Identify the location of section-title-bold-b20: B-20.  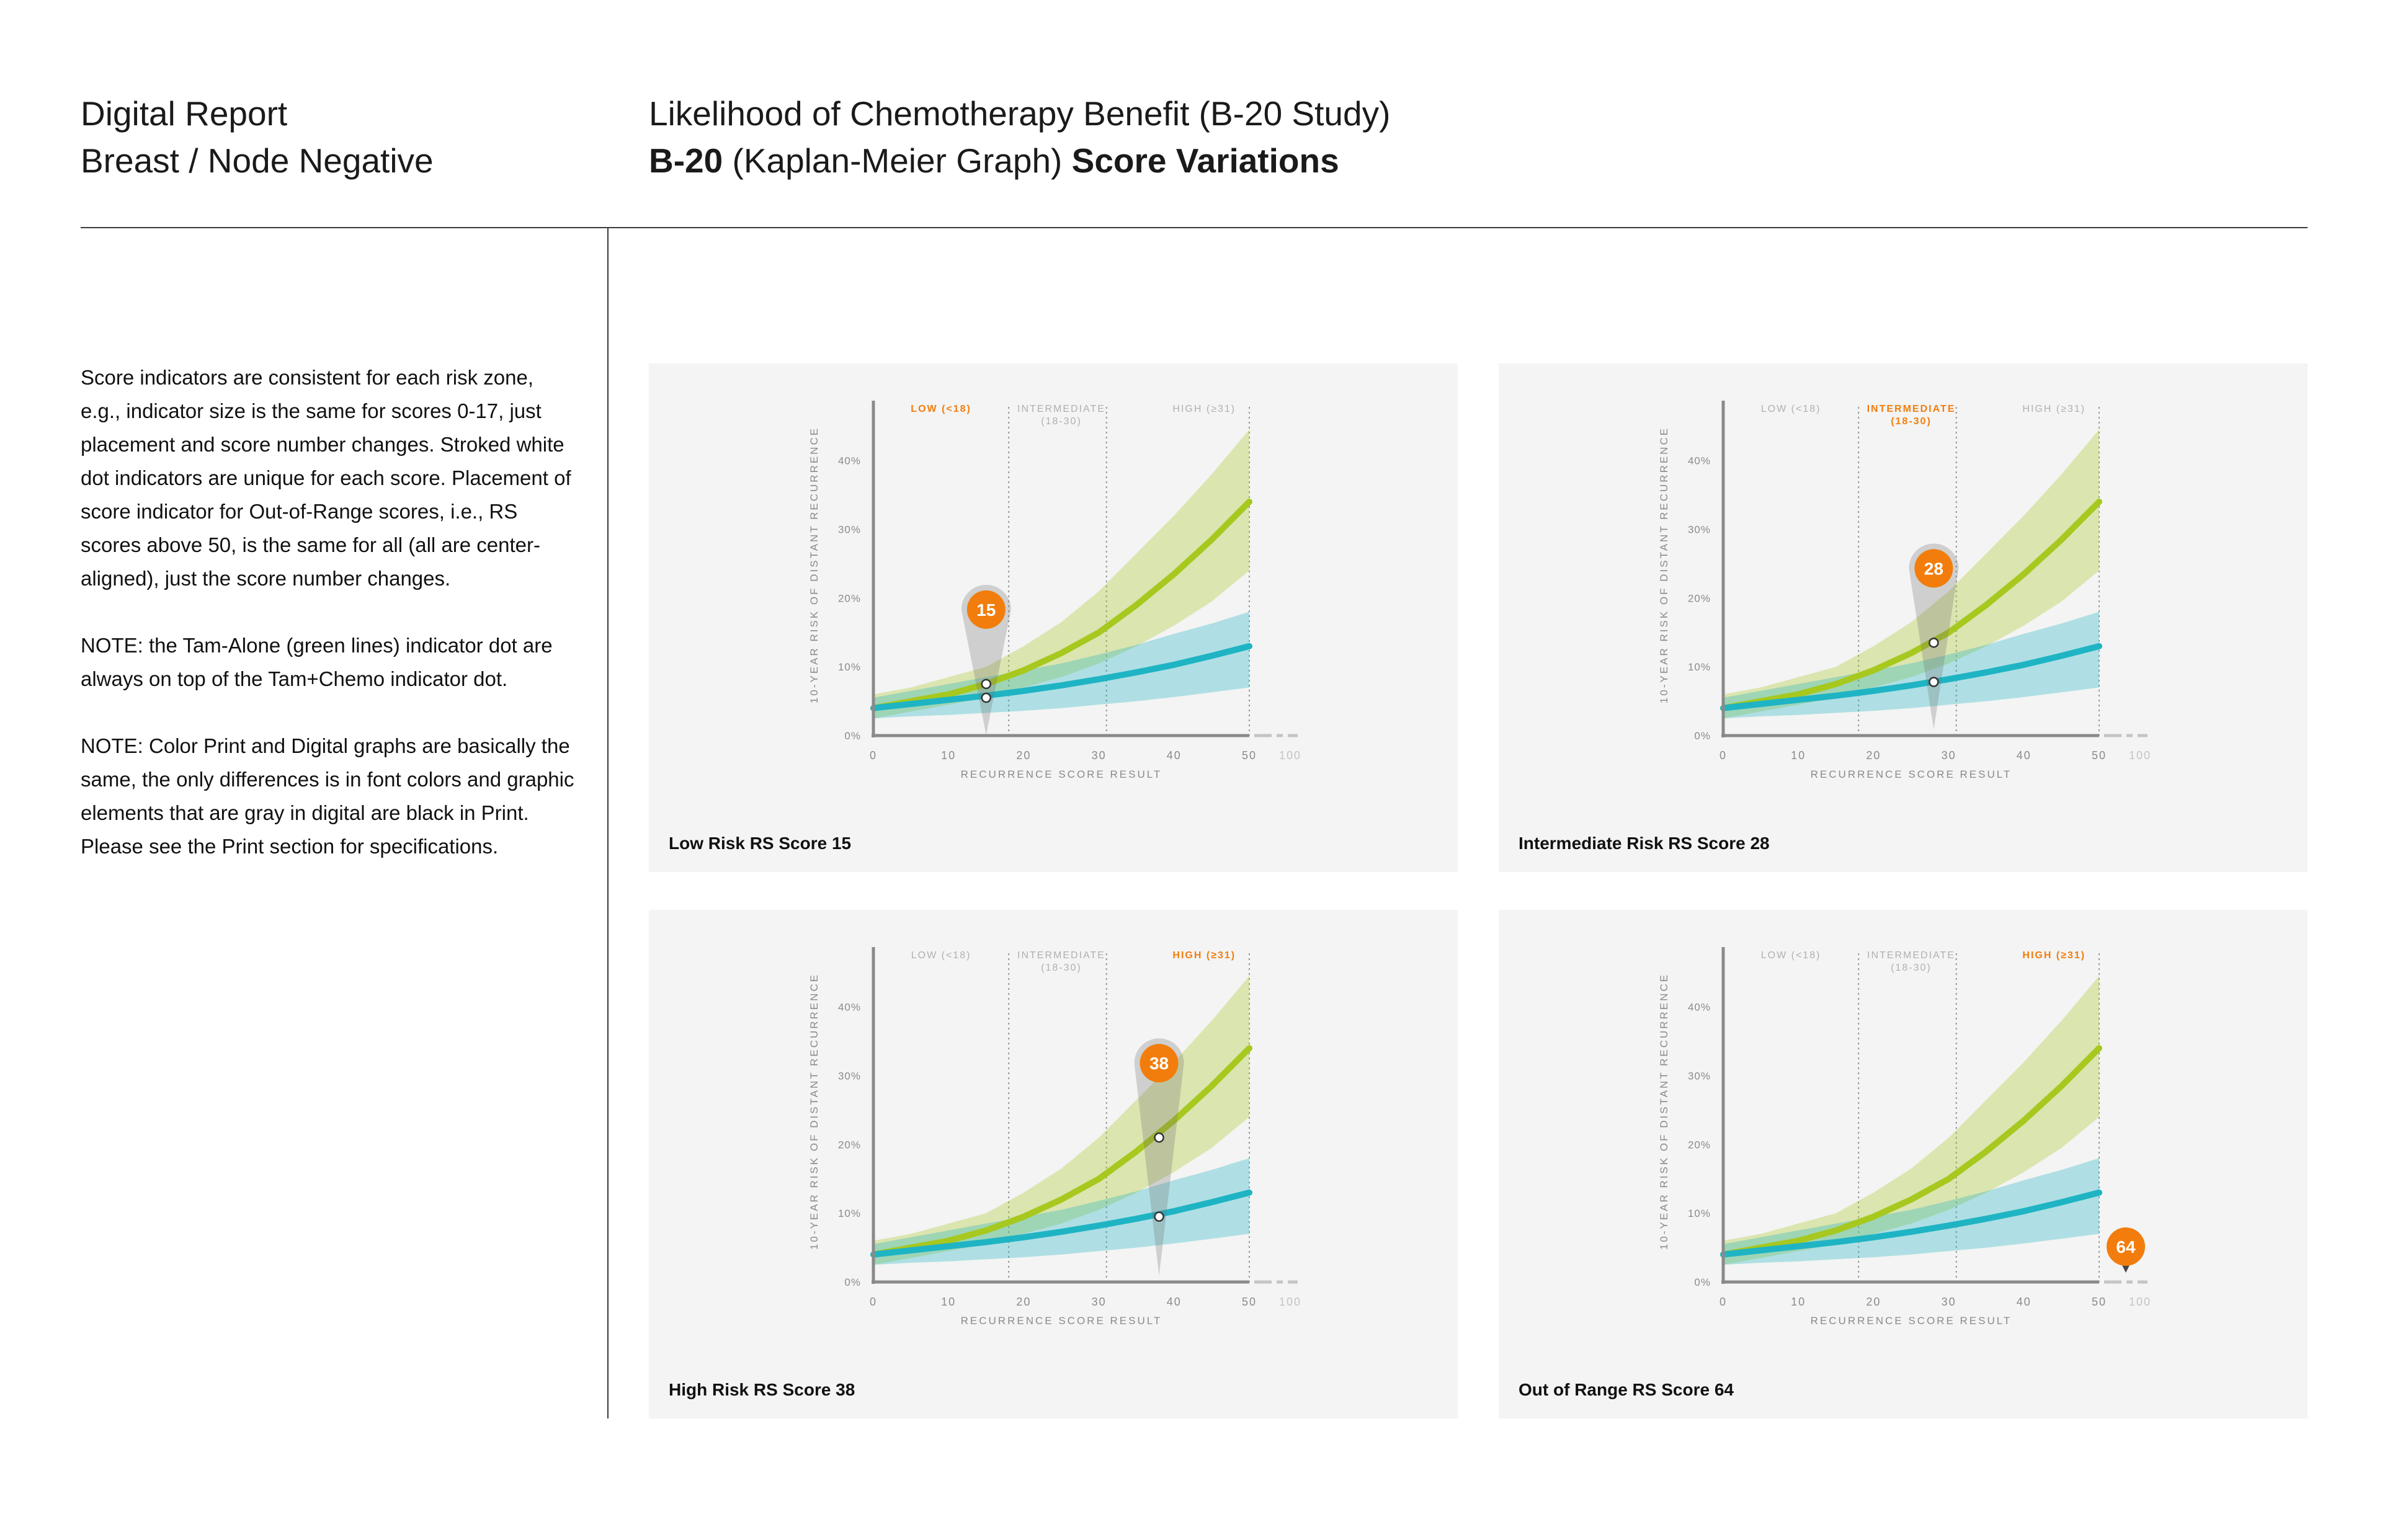
(686, 161).